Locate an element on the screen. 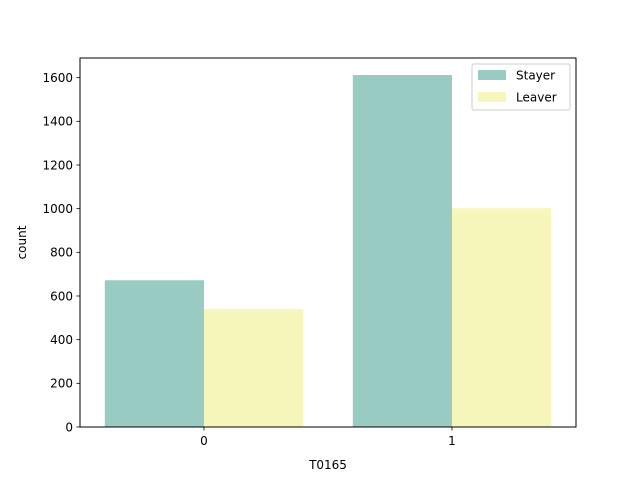  x-tick-label: 1 is located at coordinates (452, 441).